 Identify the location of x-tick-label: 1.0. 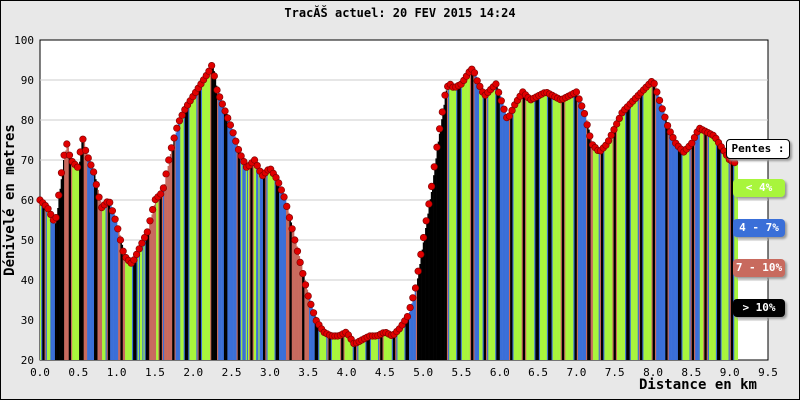
(117, 372).